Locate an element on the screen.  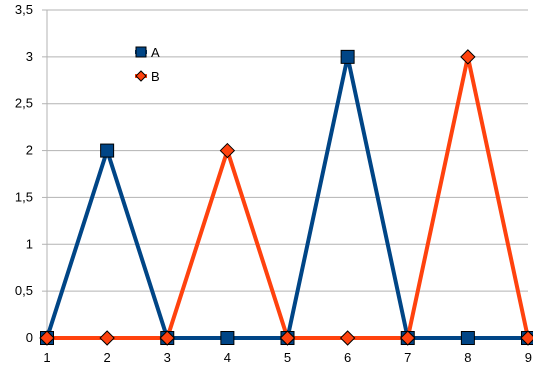
y-tick-label: 1 is located at coordinates (29, 243).